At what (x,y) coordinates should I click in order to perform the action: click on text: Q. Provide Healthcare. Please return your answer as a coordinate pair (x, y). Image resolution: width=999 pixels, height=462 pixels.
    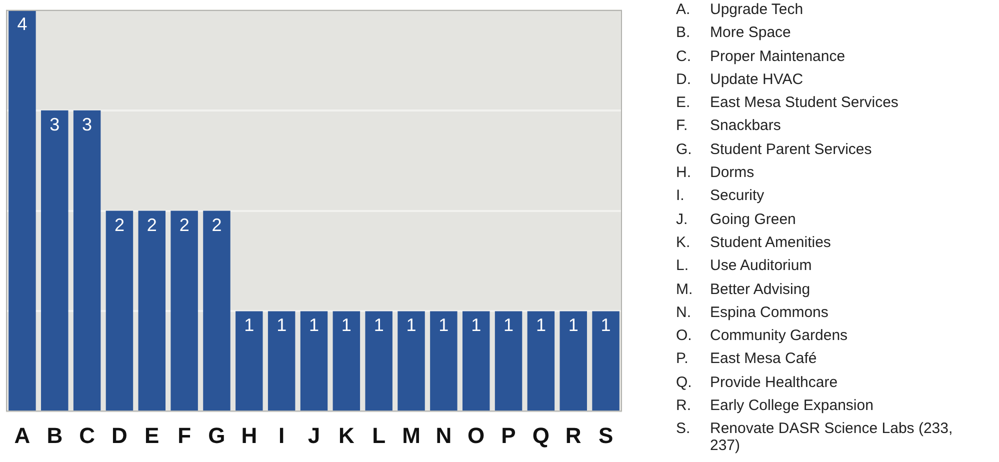
    Looking at the image, I should click on (757, 382).